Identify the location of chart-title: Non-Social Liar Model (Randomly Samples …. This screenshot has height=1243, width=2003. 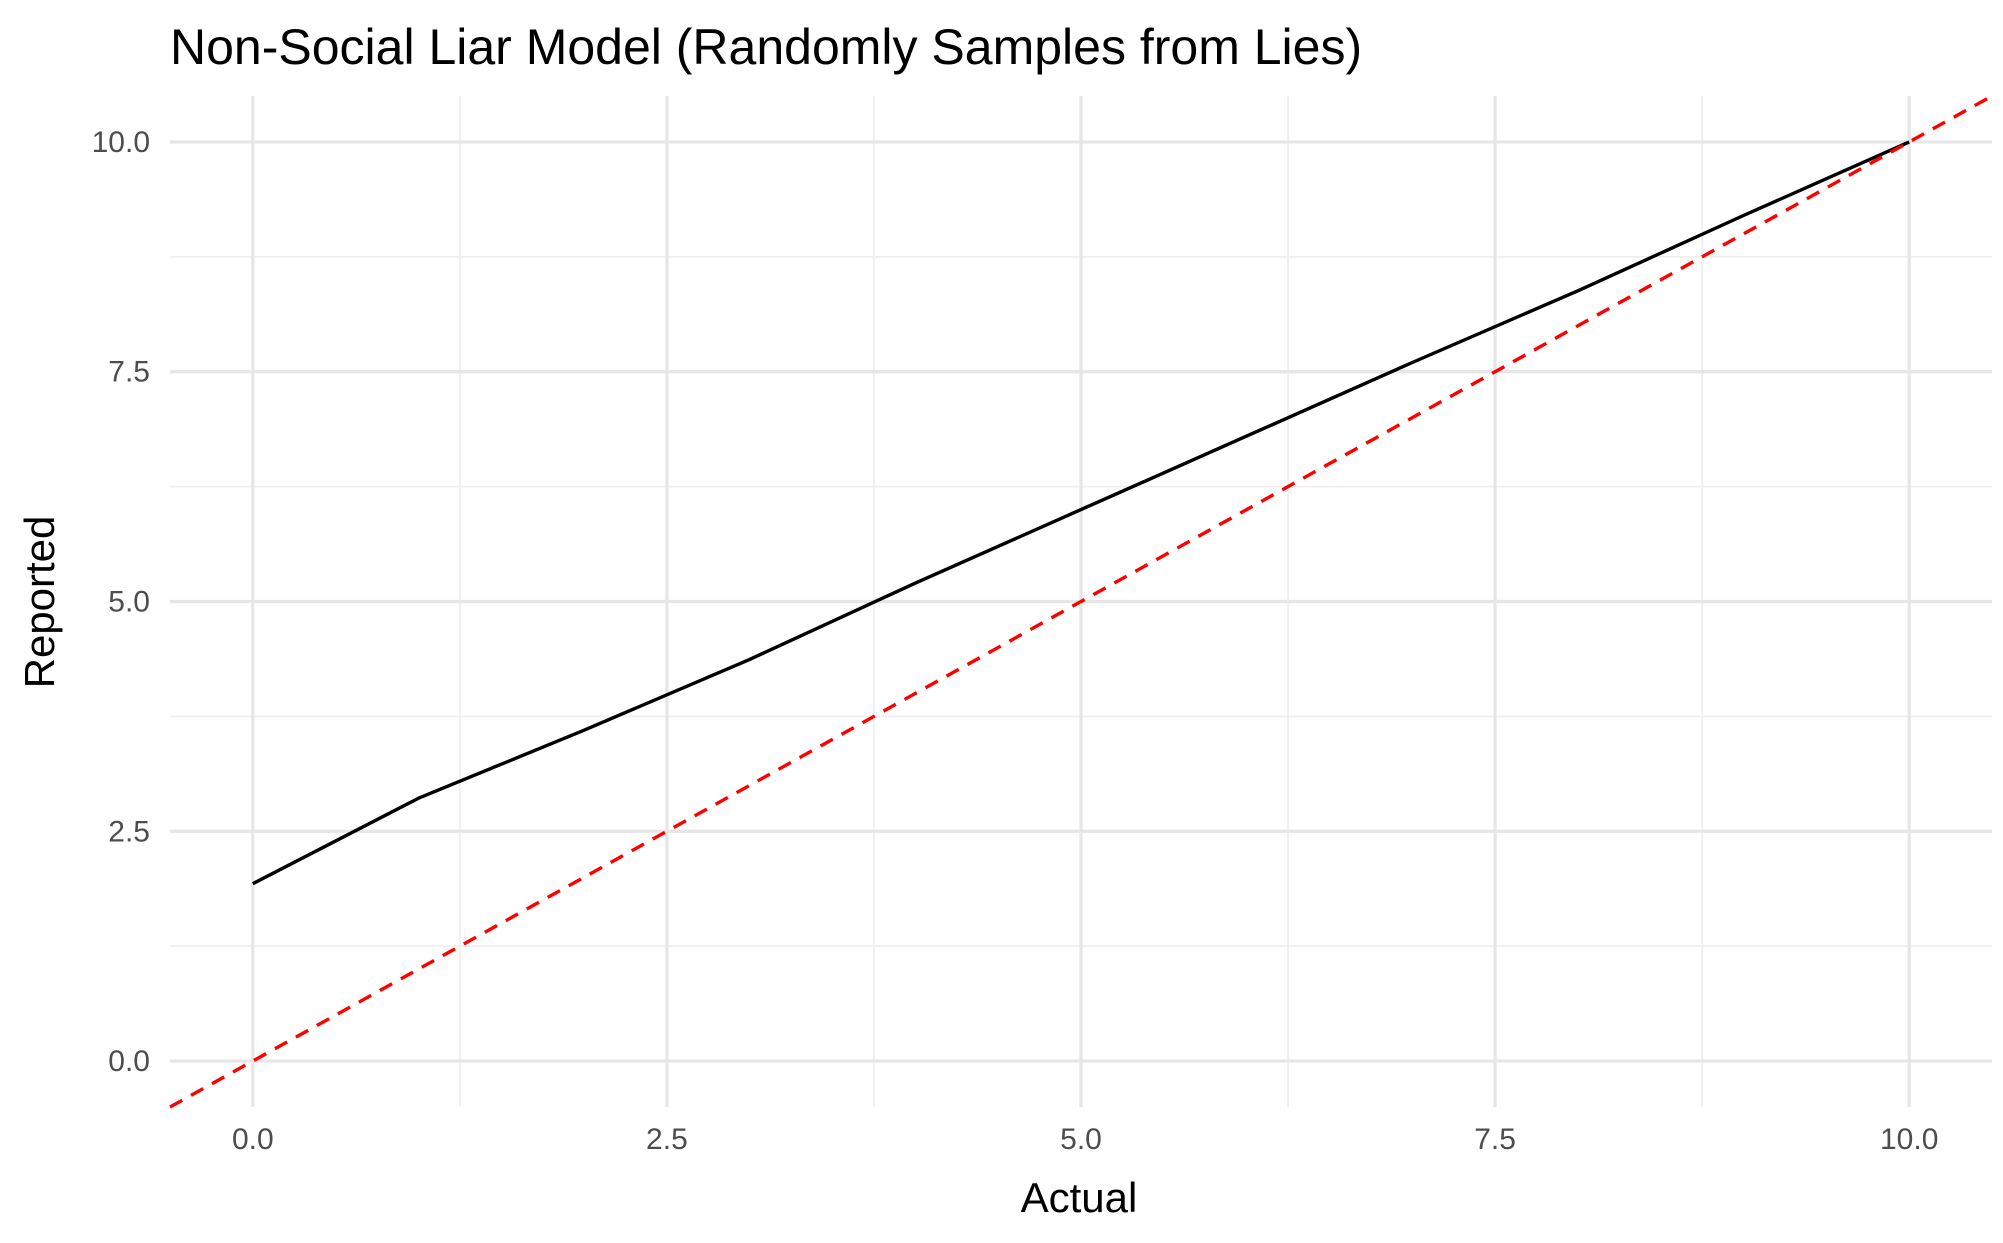
(766, 47).